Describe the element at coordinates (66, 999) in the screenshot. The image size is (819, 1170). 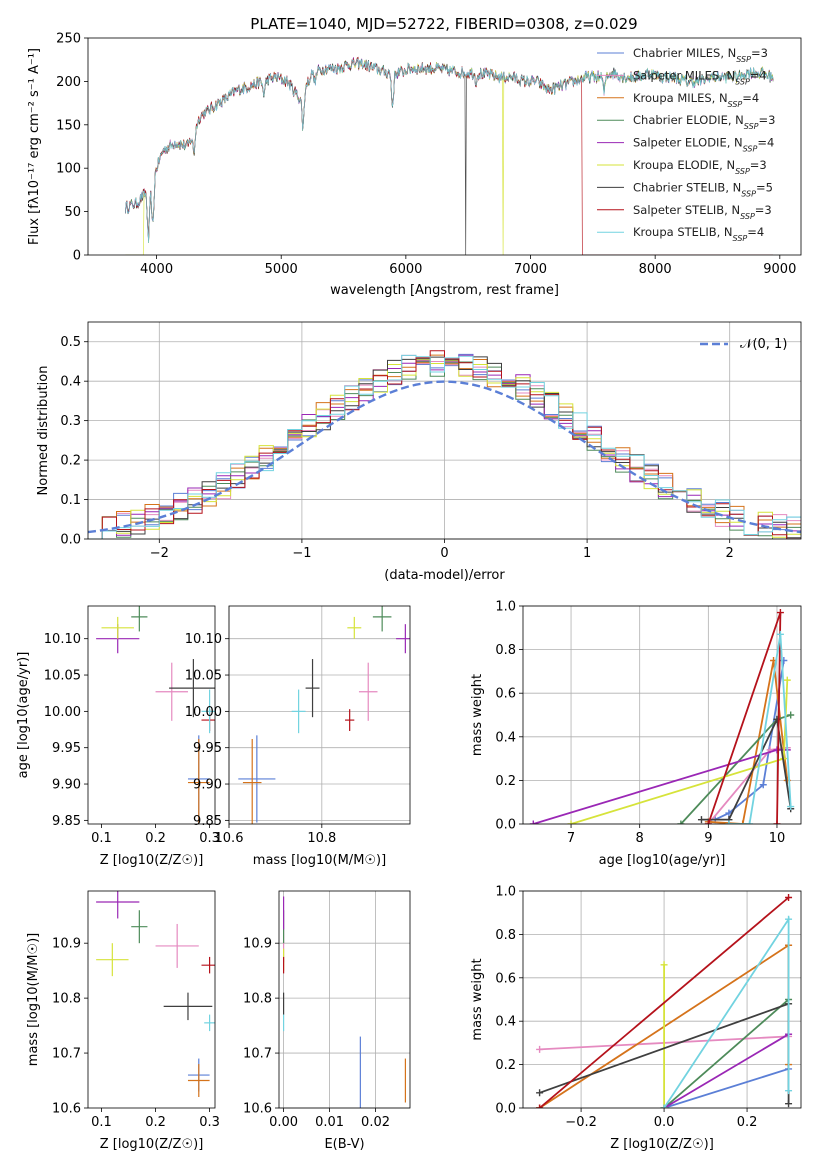
I see `z_mass-ytick-label: 10.8` at that location.